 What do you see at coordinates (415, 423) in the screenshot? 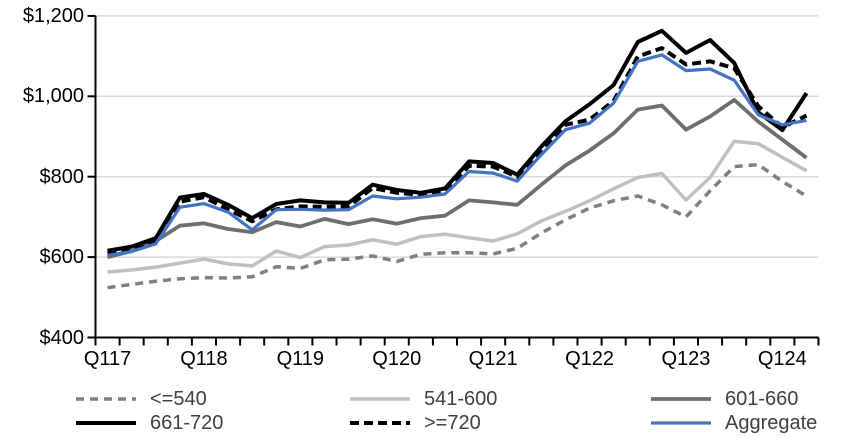
I see `legend-item-gte-720: >=720` at bounding box center [415, 423].